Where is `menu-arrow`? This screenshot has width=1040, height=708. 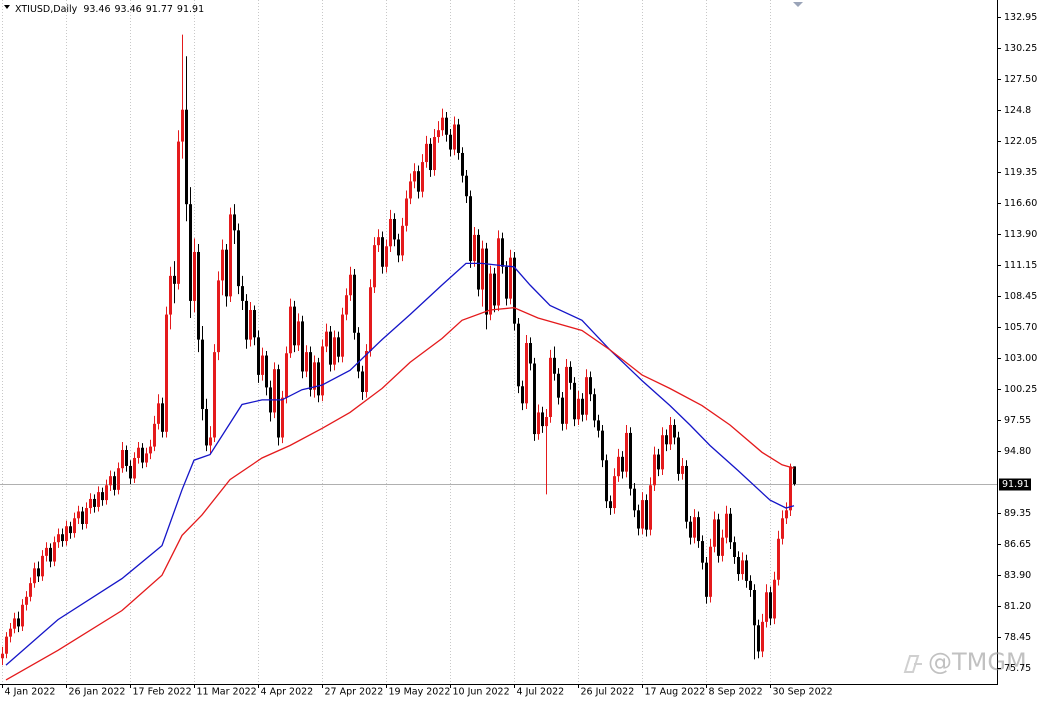
menu-arrow is located at coordinates (7, 7).